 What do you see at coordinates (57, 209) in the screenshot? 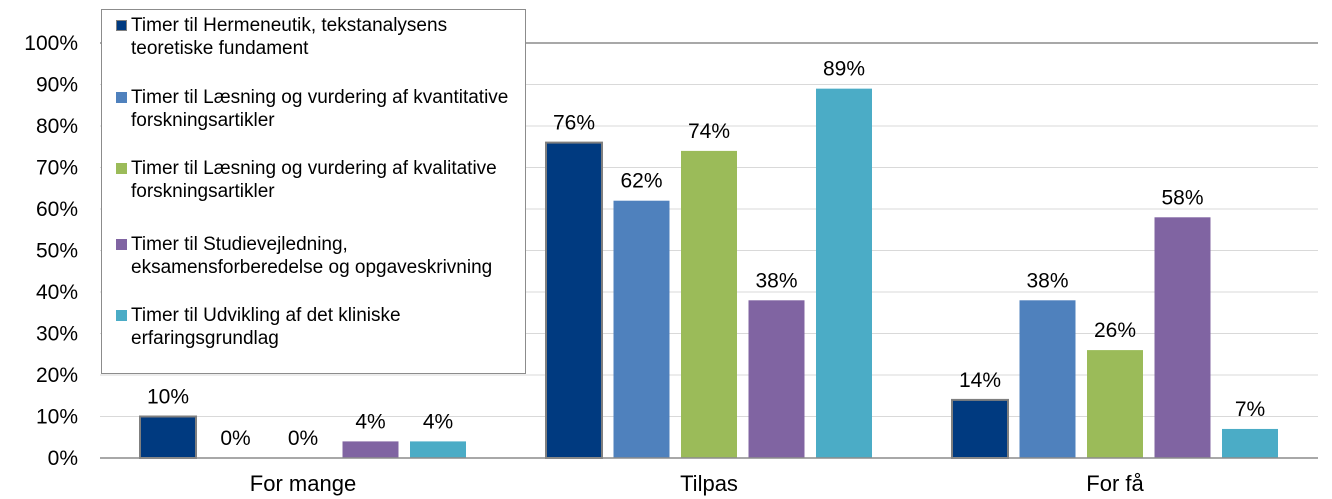
I see `y-tick-label: 60%` at bounding box center [57, 209].